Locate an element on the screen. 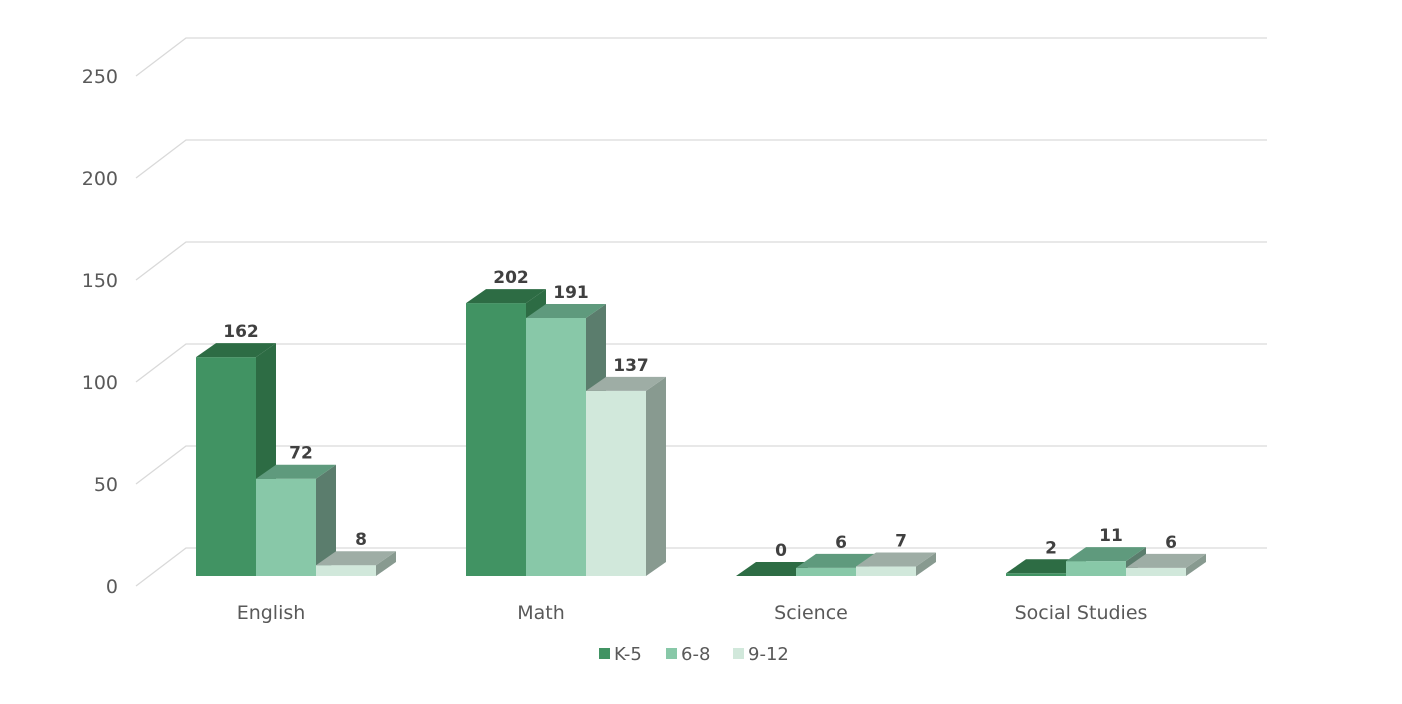  data-label: 8 is located at coordinates (361, 540).